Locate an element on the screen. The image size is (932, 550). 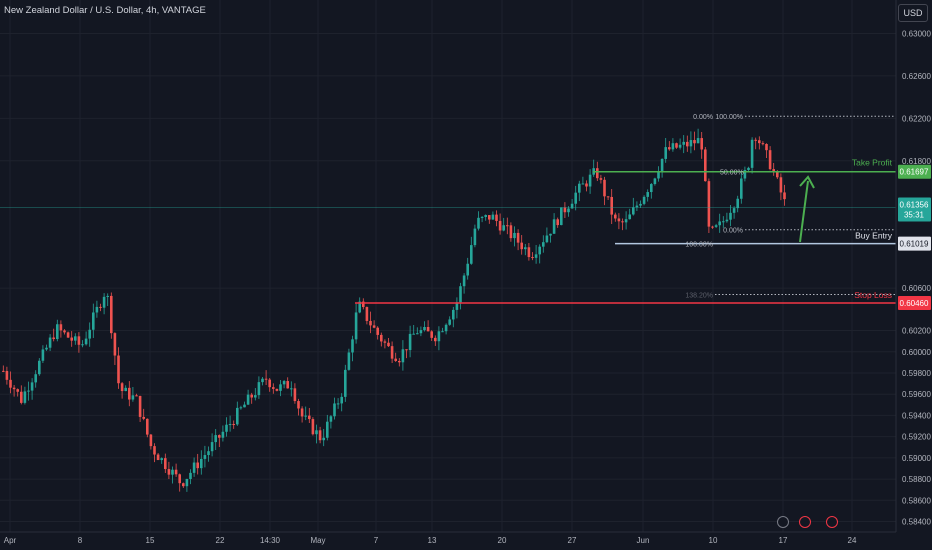
take-profit-price-badge-bg is located at coordinates (914, 171).